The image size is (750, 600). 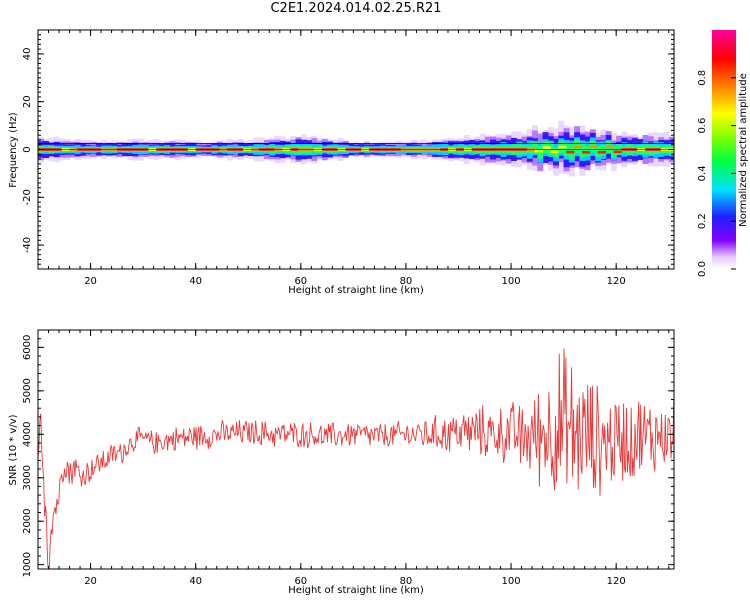 I want to click on colorbar-ticks: 0.0 0.2 0.4 0.6 0.8, so click(x=716, y=173).